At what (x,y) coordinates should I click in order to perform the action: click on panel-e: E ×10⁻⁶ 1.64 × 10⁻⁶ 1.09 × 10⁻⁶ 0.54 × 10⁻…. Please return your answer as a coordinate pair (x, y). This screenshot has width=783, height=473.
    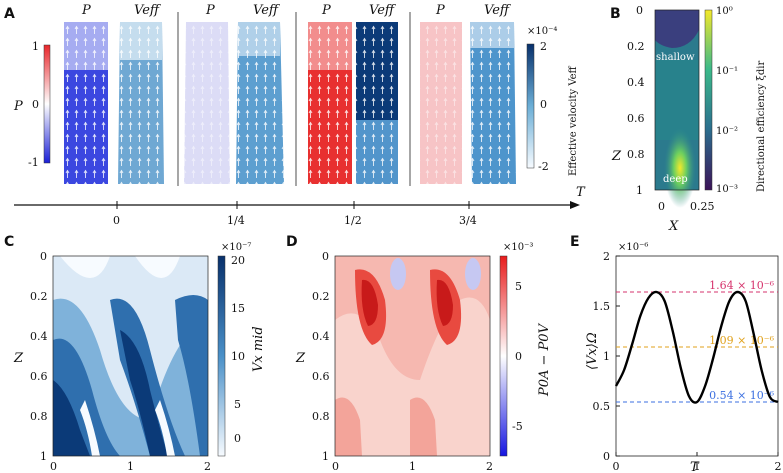
    Looking at the image, I should click on (676, 353).